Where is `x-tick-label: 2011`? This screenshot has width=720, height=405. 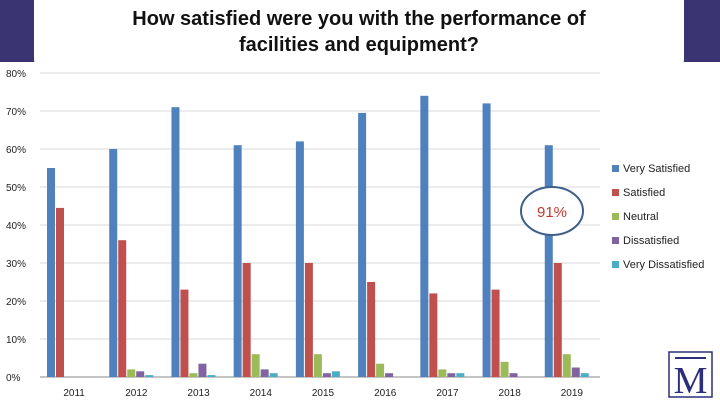 x-tick-label: 2011 is located at coordinates (74, 393).